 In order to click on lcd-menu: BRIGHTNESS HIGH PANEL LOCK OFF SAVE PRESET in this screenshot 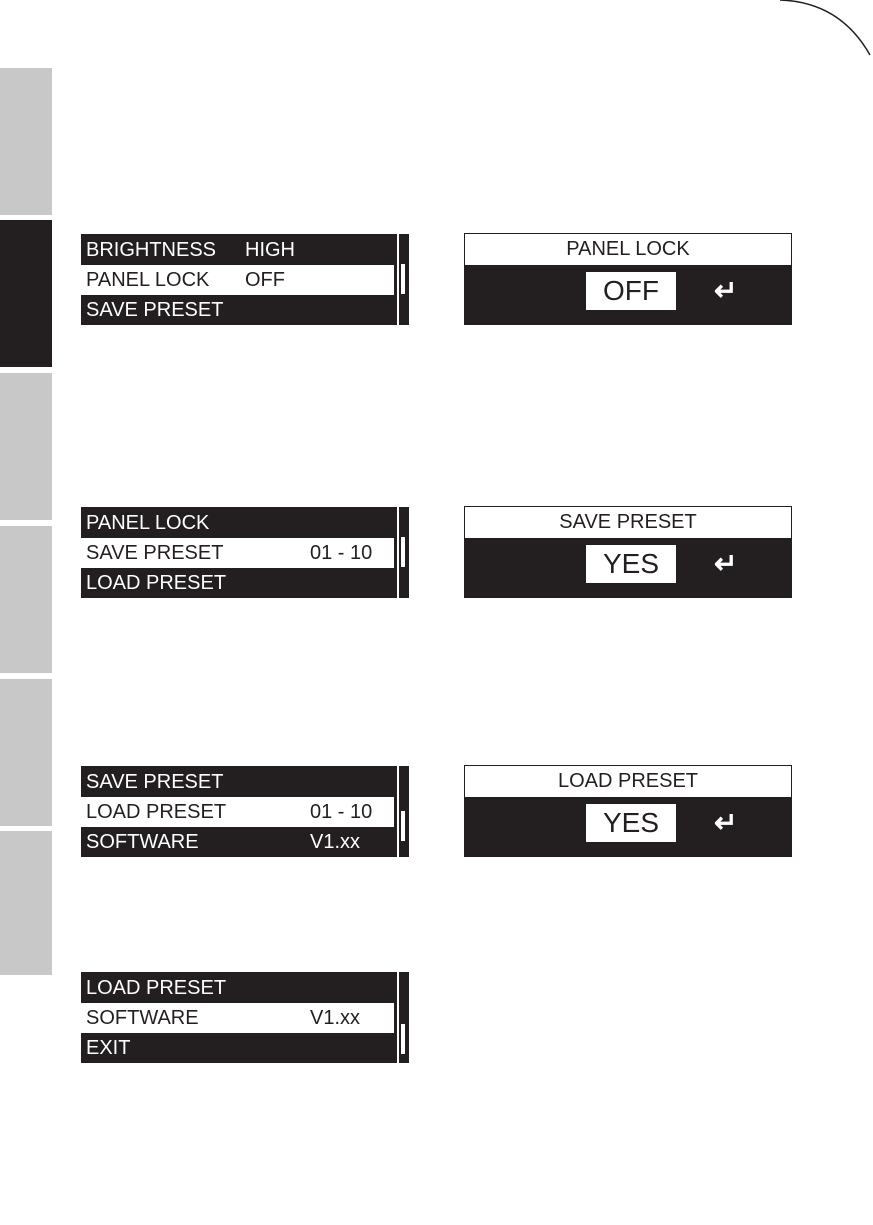, I will do `click(245, 279)`.